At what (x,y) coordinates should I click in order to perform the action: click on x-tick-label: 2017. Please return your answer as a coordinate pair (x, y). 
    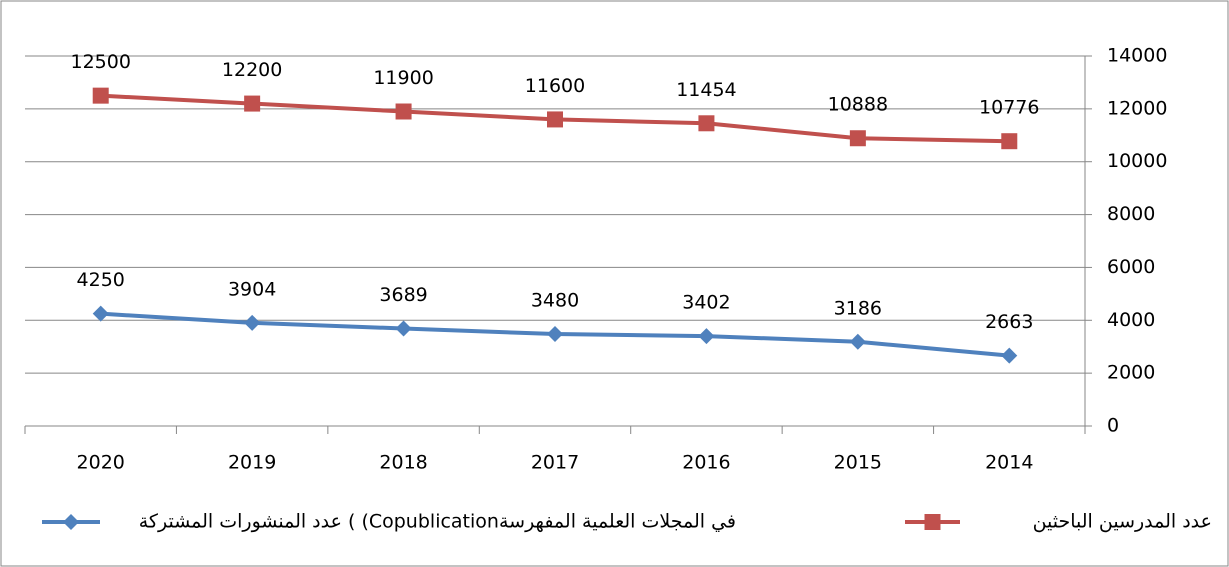
    Looking at the image, I should click on (555, 463).